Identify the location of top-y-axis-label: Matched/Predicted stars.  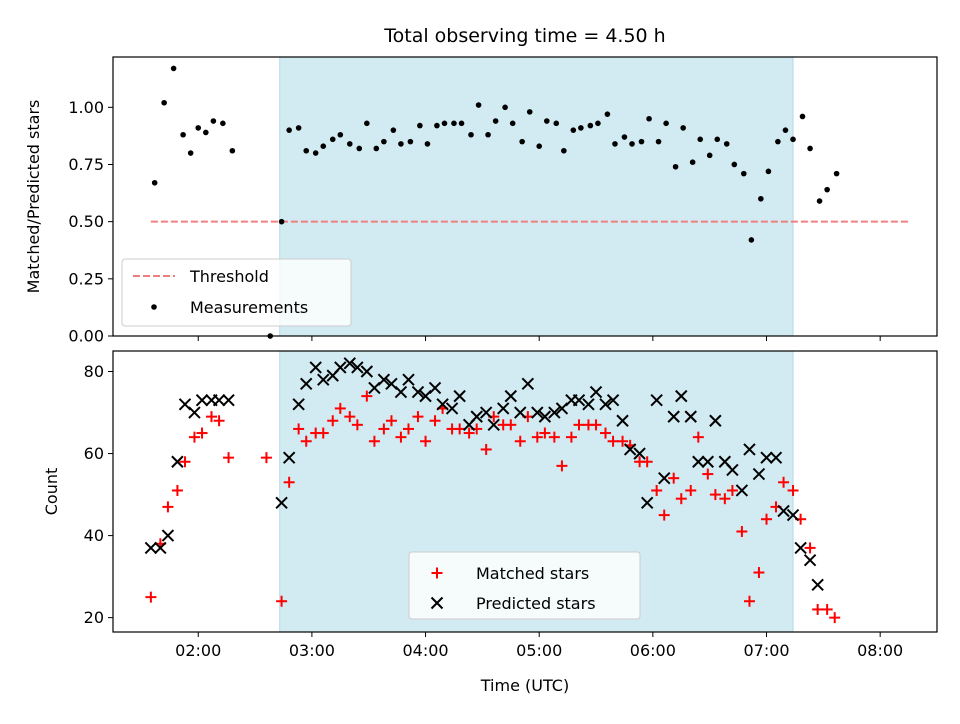
(33, 197).